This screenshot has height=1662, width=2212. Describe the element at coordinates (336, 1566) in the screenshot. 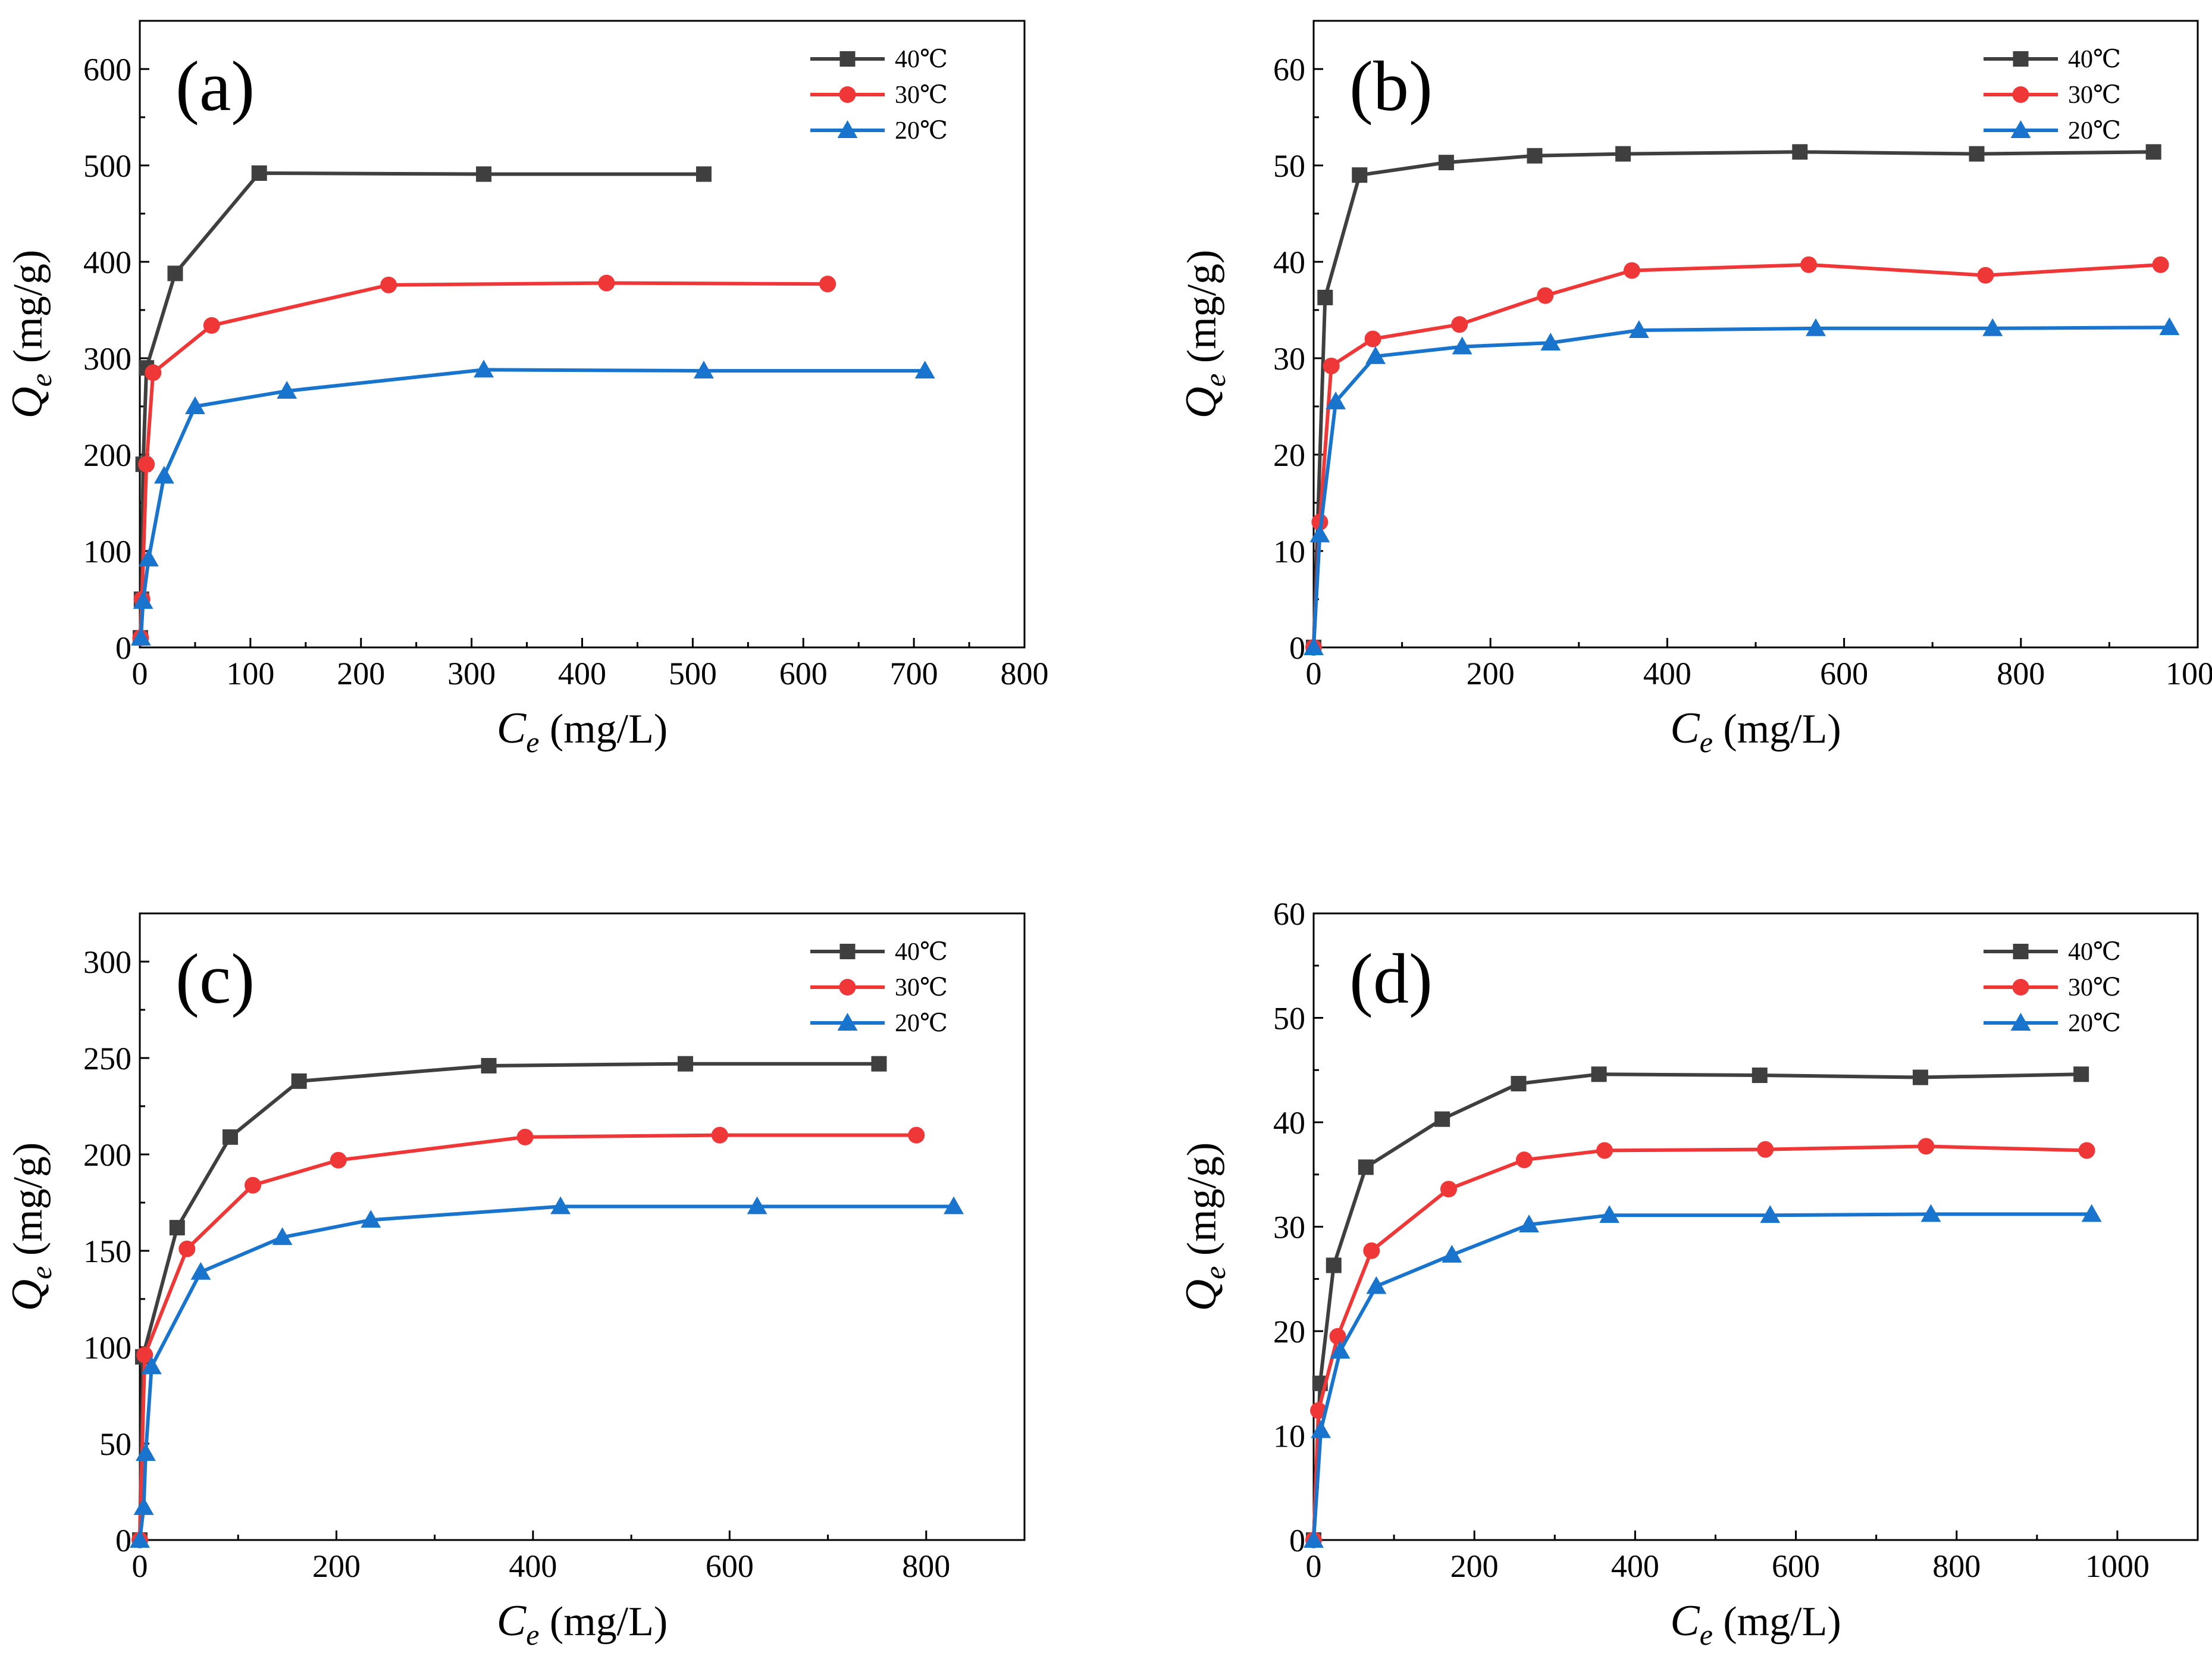

I see `x-tick-label: 200` at that location.